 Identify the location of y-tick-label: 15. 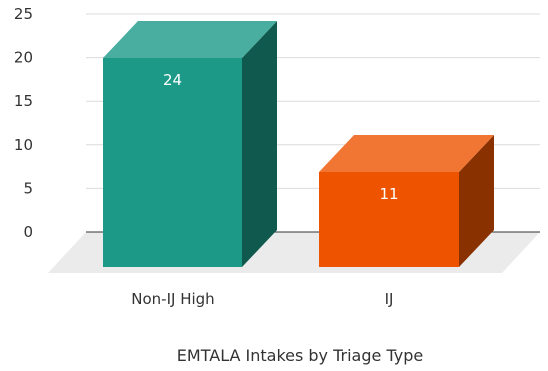
(23, 101).